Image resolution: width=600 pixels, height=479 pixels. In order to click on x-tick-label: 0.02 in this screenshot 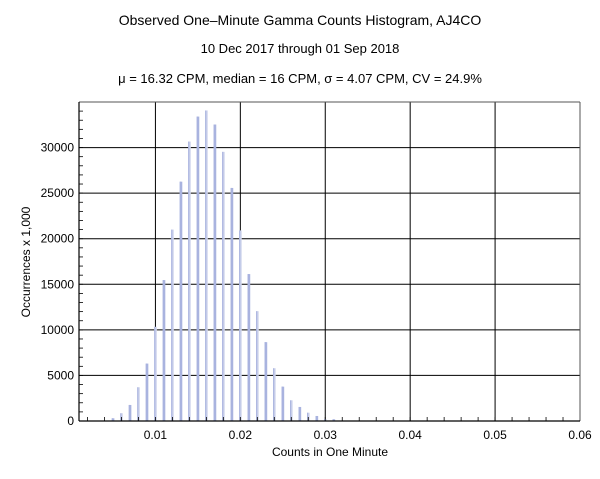, I will do `click(241, 435)`.